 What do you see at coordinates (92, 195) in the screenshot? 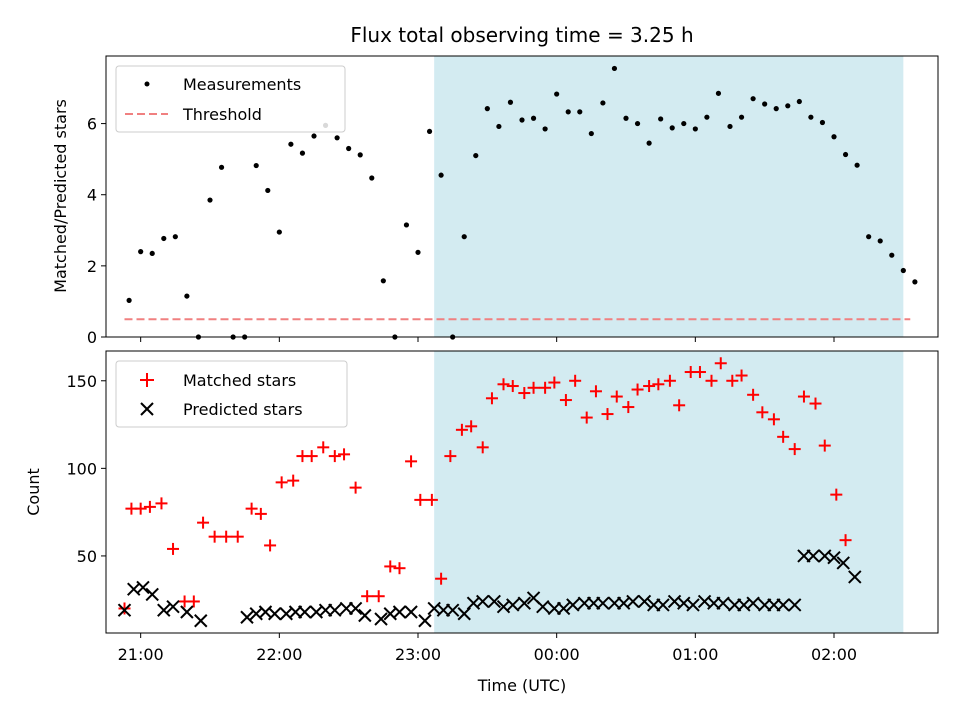
I see `y-tick-label: 4` at bounding box center [92, 195].